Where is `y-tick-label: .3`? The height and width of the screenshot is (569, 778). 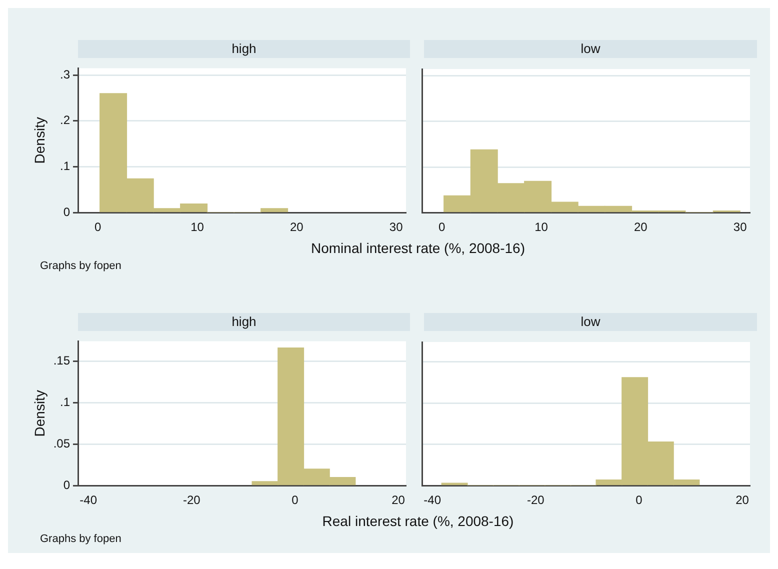 y-tick-label: .3 is located at coordinates (65, 74).